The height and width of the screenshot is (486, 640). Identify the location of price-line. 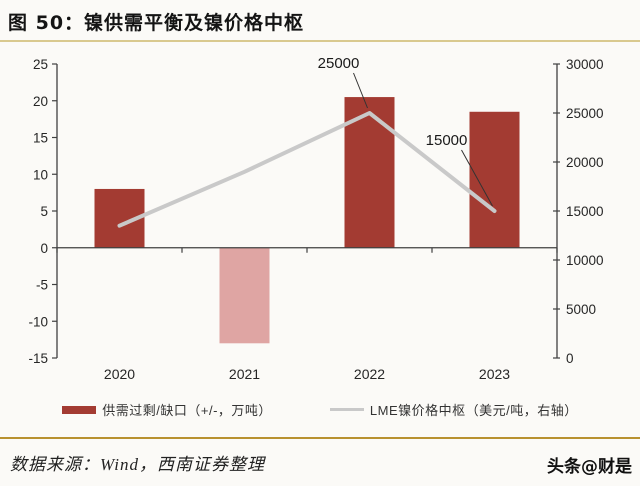
(307, 169).